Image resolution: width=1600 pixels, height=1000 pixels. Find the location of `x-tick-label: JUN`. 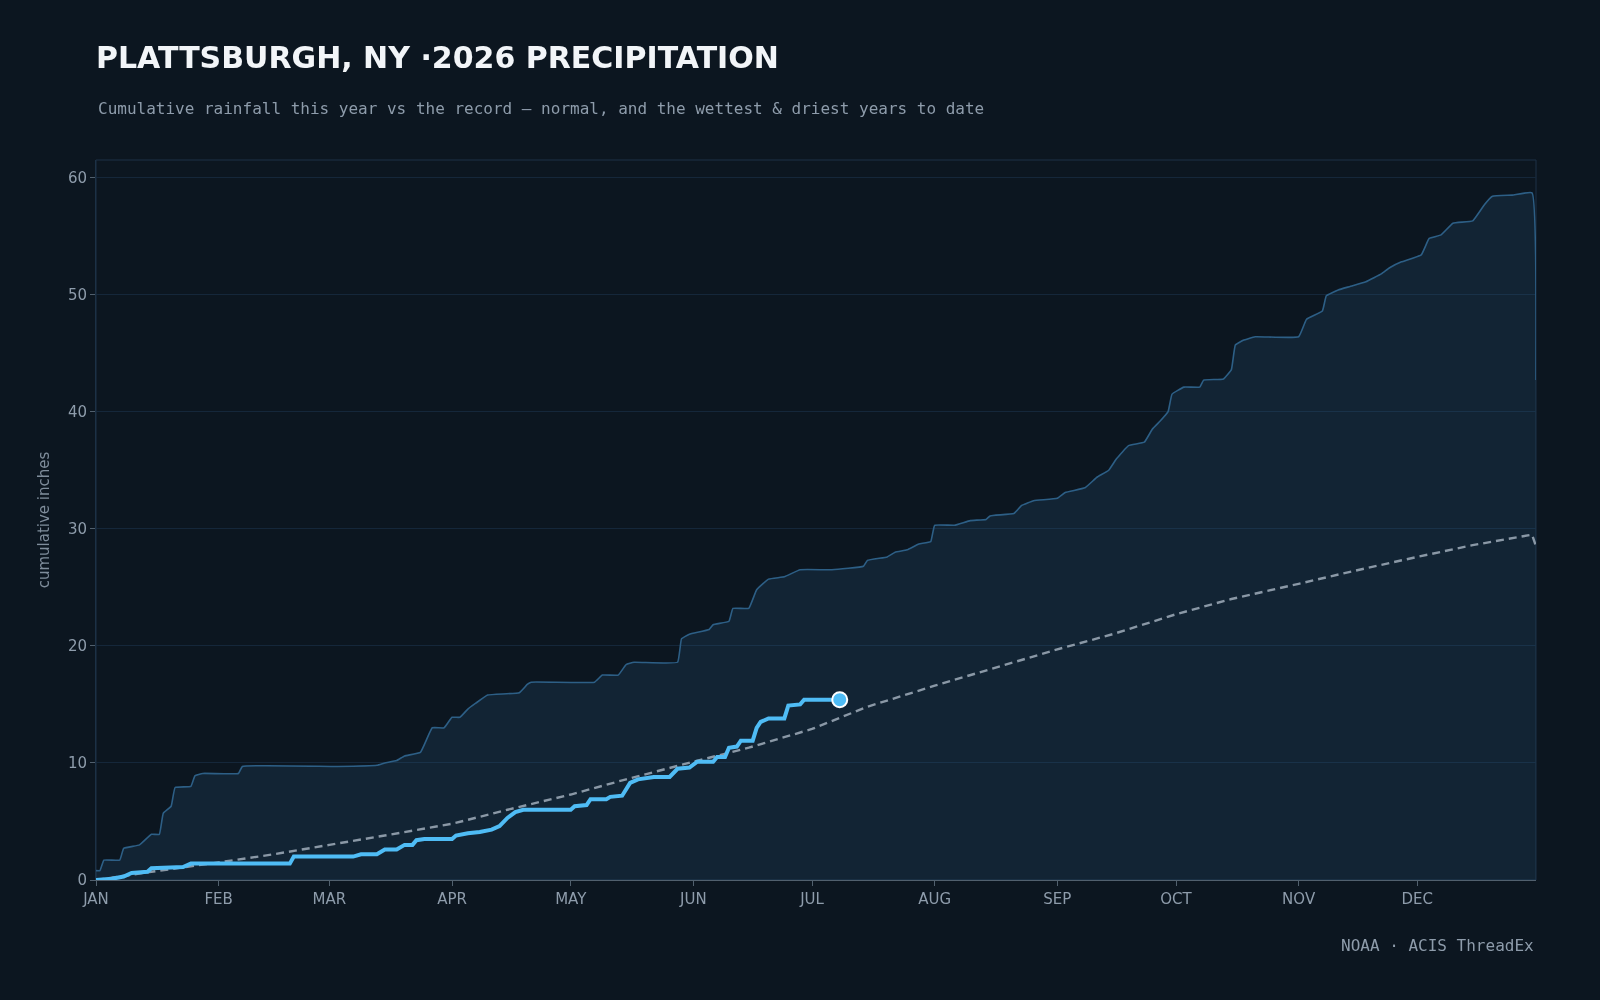

x-tick-label: JUN is located at coordinates (693, 899).